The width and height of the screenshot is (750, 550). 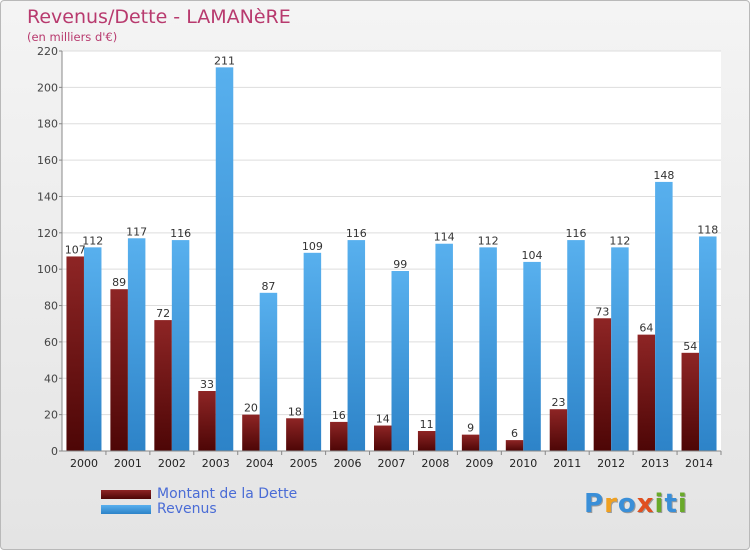 I want to click on y-tick-label: 140, so click(x=47, y=196).